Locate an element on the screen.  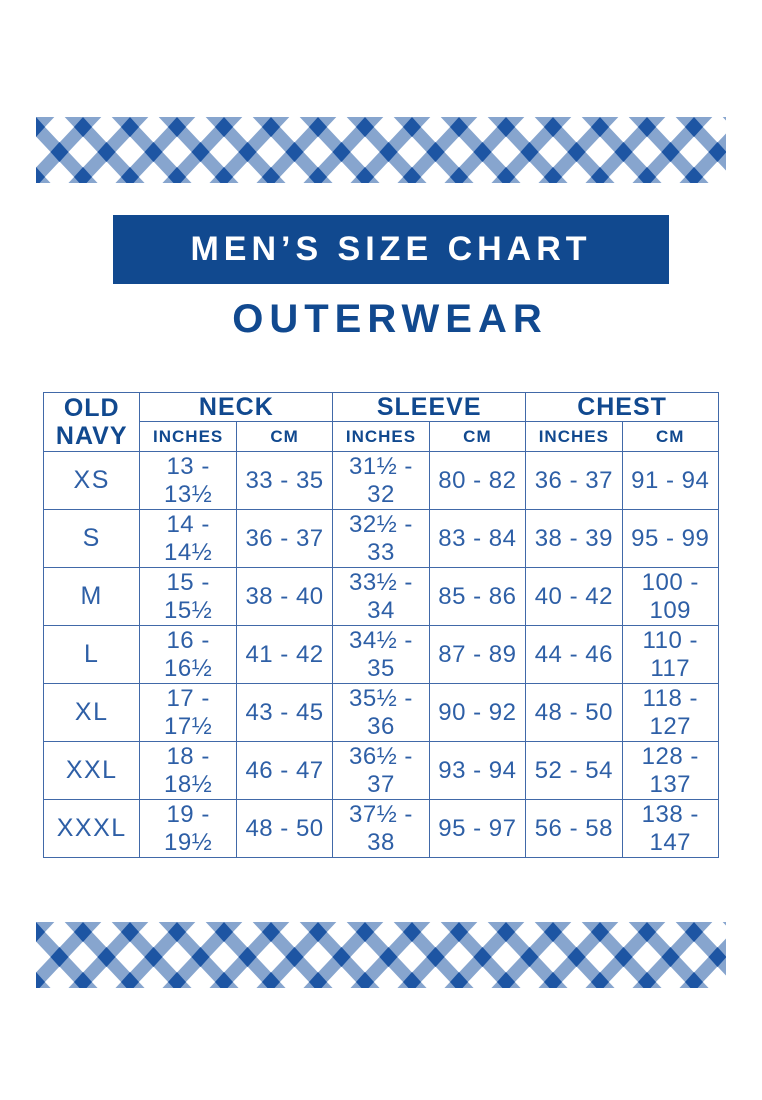
measurement-cell: 17 - 17½ is located at coordinates (188, 712).